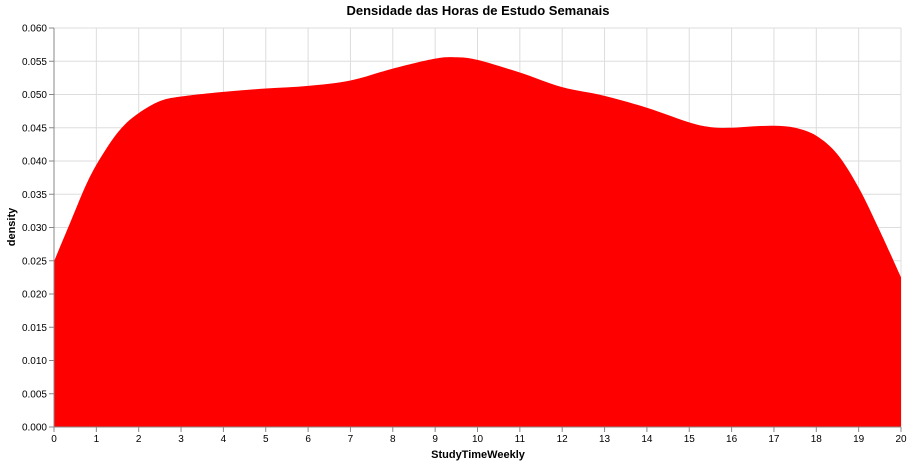  Describe the element at coordinates (139, 439) in the screenshot. I see `x-tick-label: 2` at that location.